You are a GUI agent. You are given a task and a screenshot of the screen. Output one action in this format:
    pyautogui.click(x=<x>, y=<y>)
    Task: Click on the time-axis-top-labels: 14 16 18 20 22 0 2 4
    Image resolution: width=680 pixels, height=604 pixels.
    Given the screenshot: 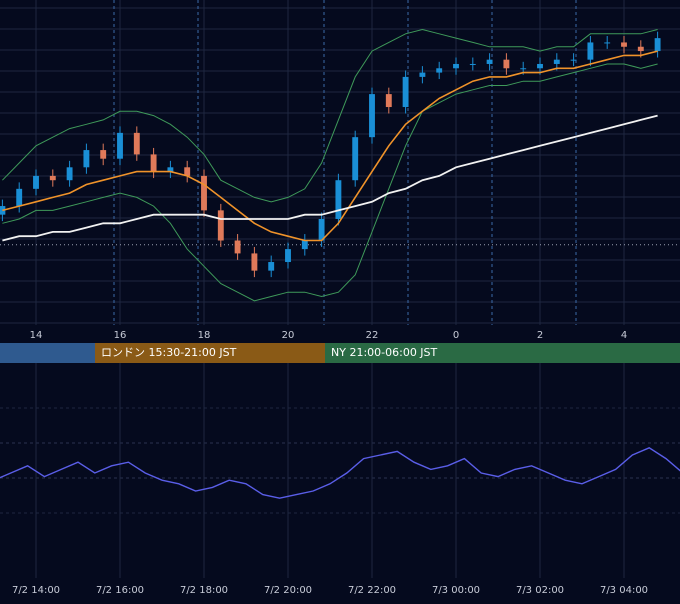 What is the action you would take?
    pyautogui.click(x=340, y=334)
    